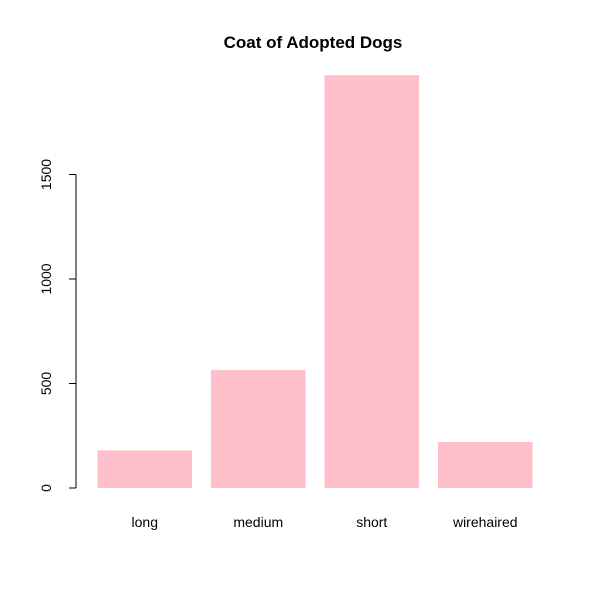  What do you see at coordinates (145, 469) in the screenshot?
I see `bar-long` at bounding box center [145, 469].